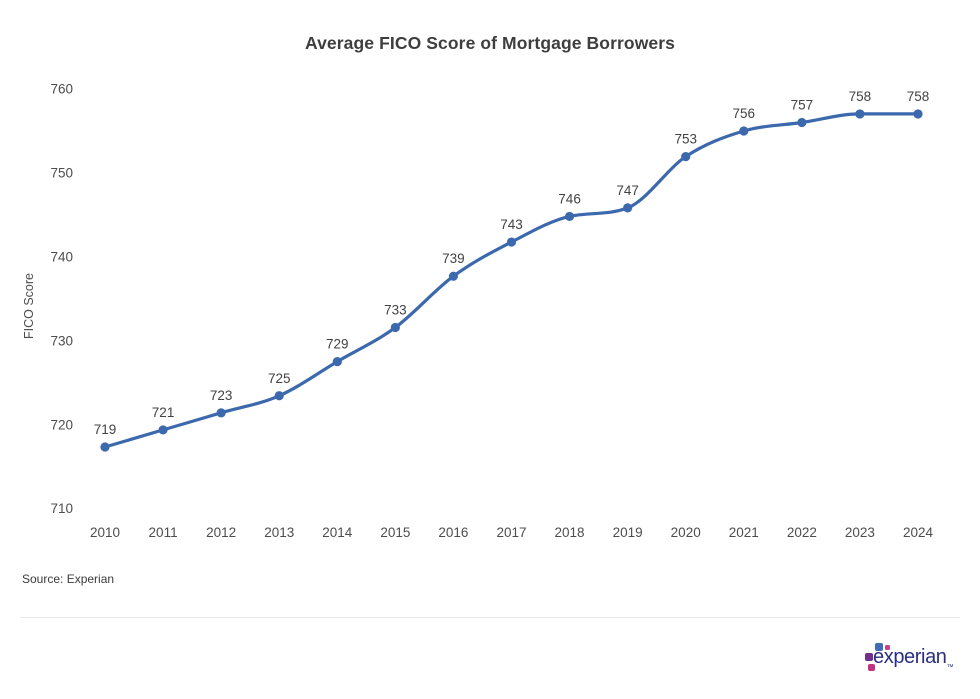  What do you see at coordinates (61, 257) in the screenshot?
I see `y-tick-label: 740` at bounding box center [61, 257].